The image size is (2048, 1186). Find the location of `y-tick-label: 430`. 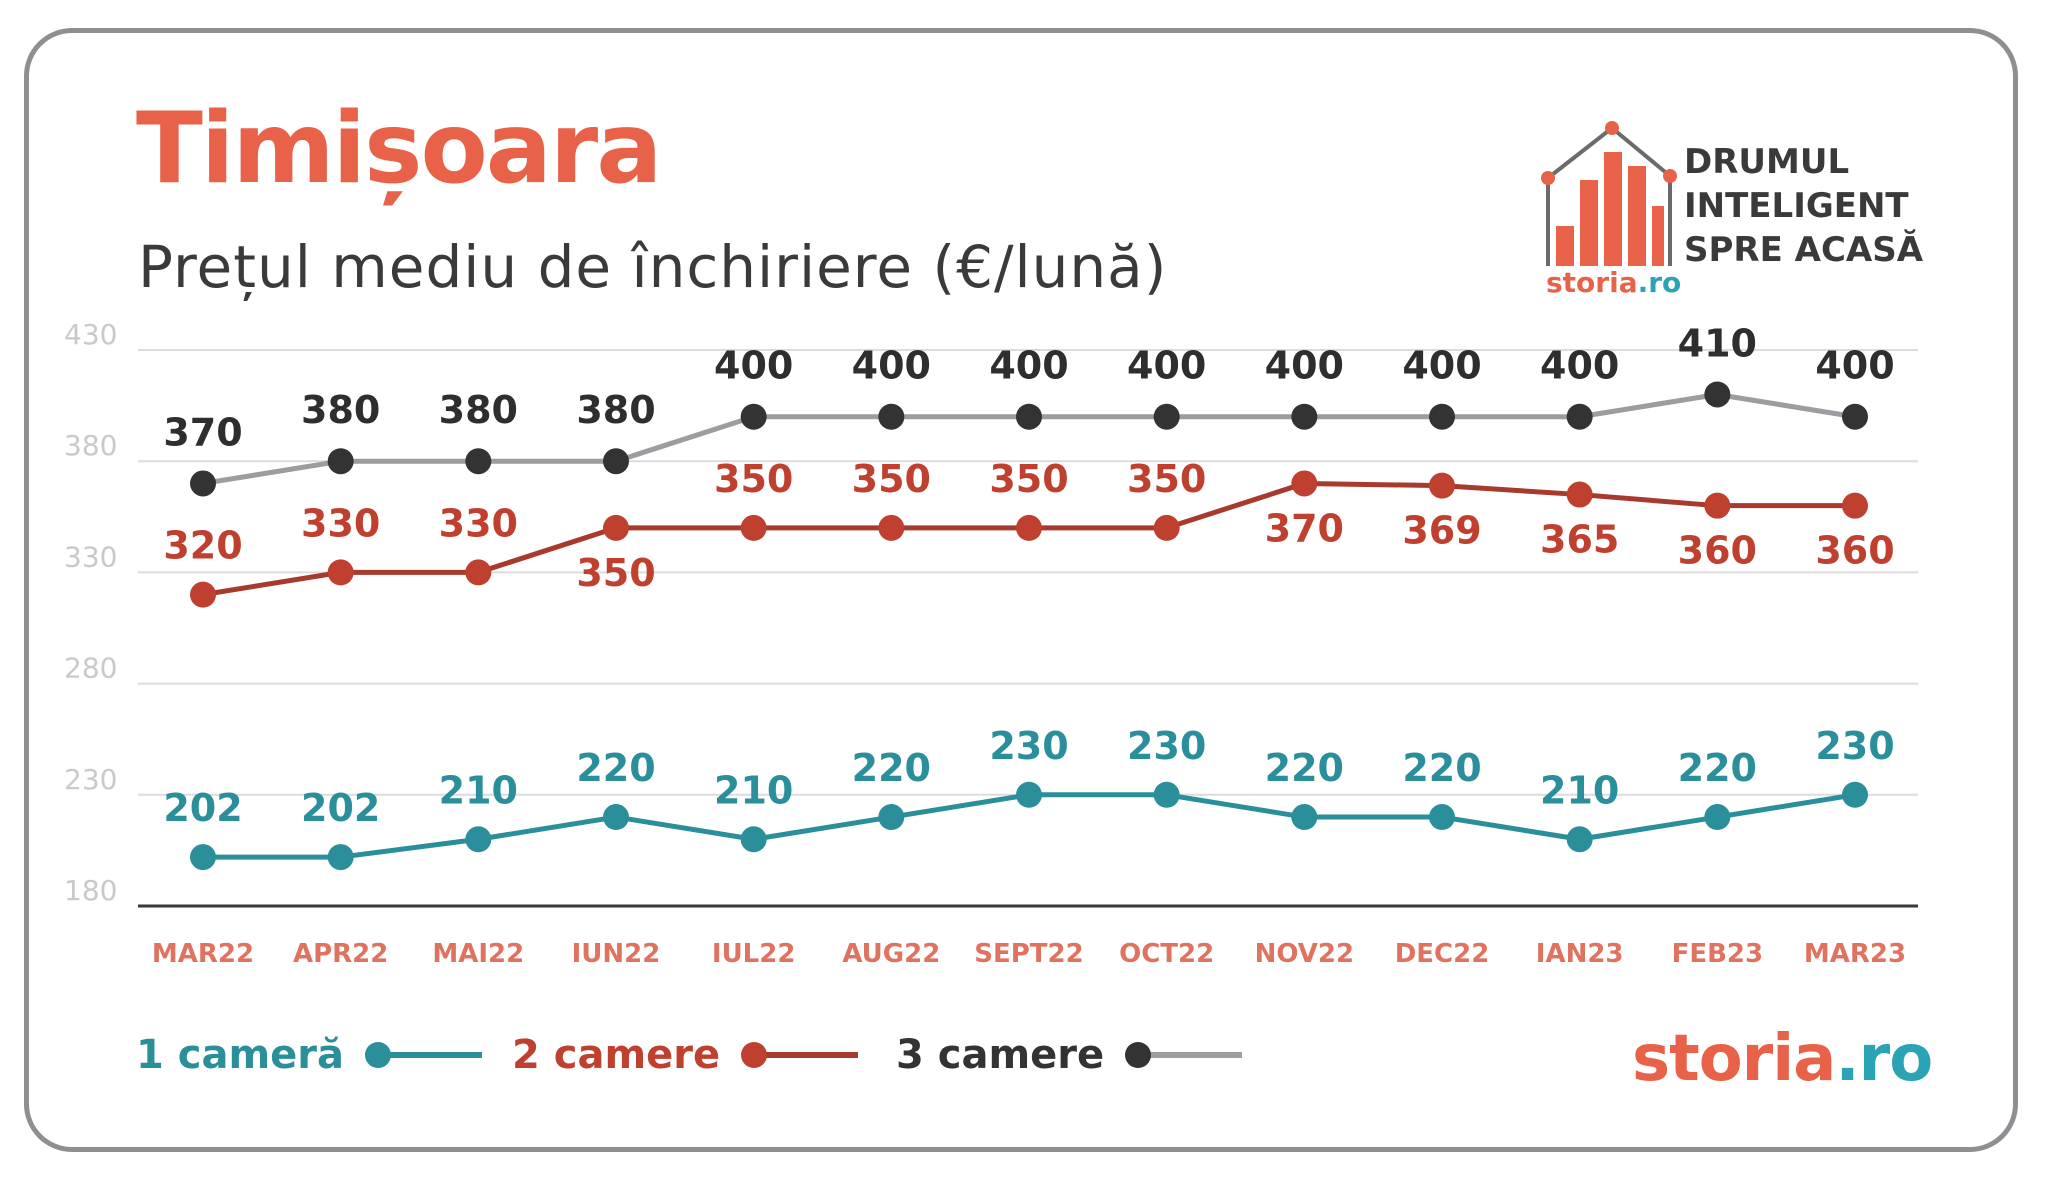

y-tick-label: 430 is located at coordinates (90, 334).